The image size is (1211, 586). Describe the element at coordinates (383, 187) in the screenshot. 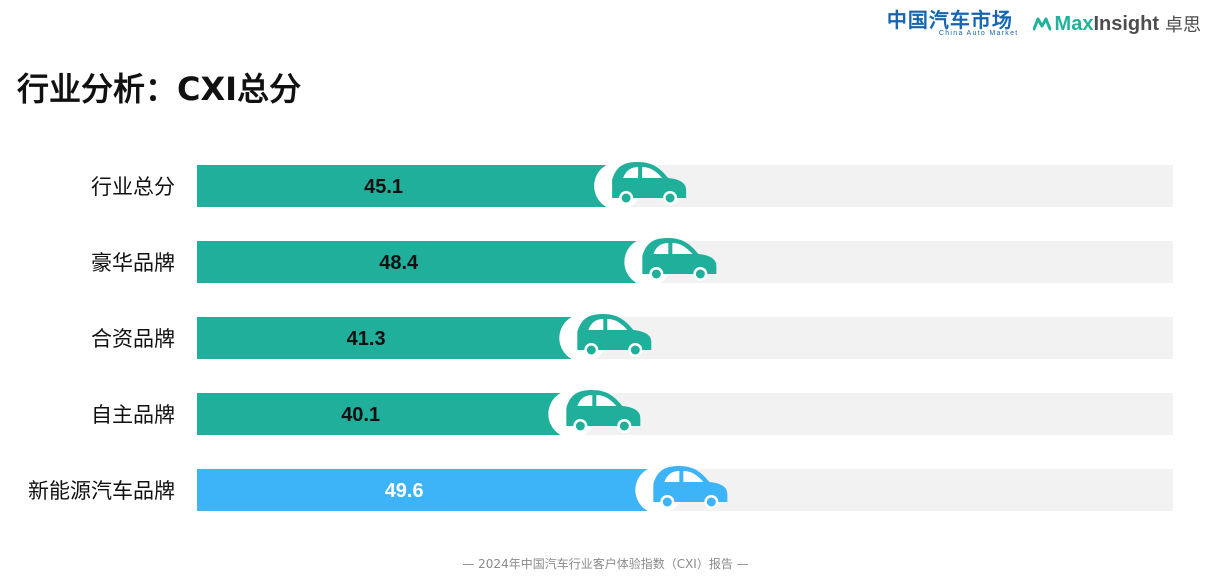

I see `data-label: 45.1` at that location.